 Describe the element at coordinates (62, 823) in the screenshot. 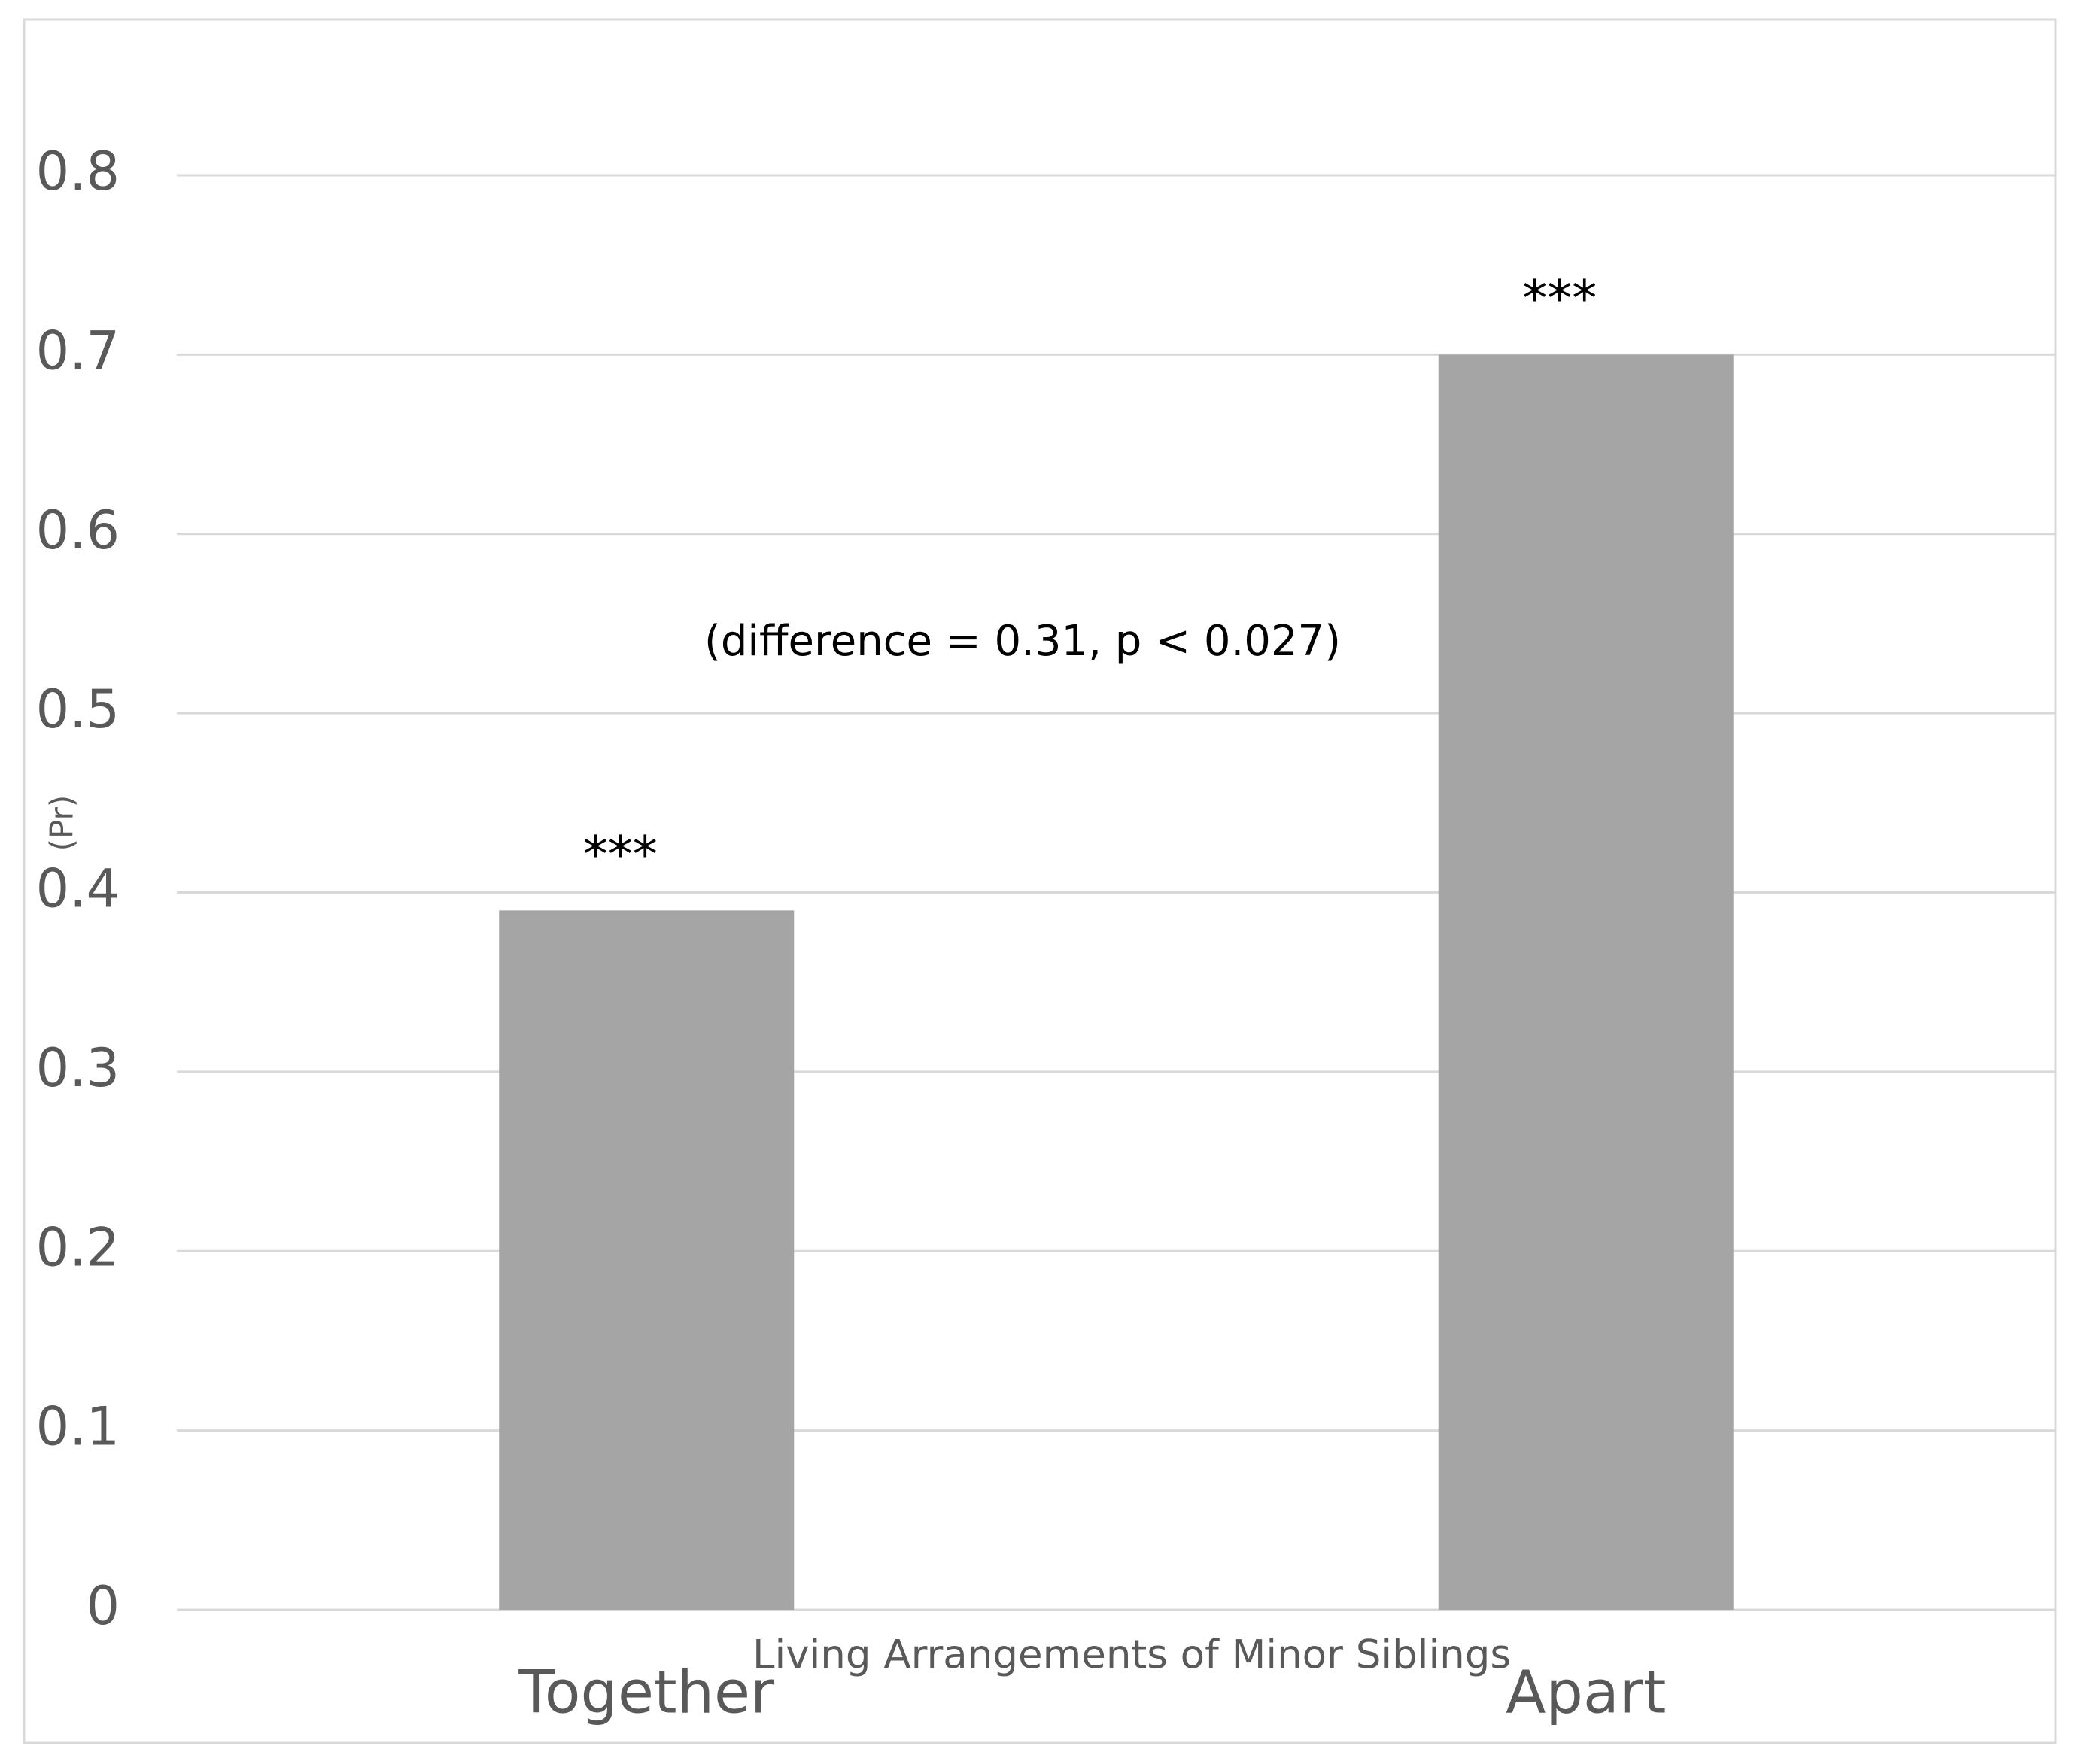

I see `y-axis-label: (Pr)` at that location.